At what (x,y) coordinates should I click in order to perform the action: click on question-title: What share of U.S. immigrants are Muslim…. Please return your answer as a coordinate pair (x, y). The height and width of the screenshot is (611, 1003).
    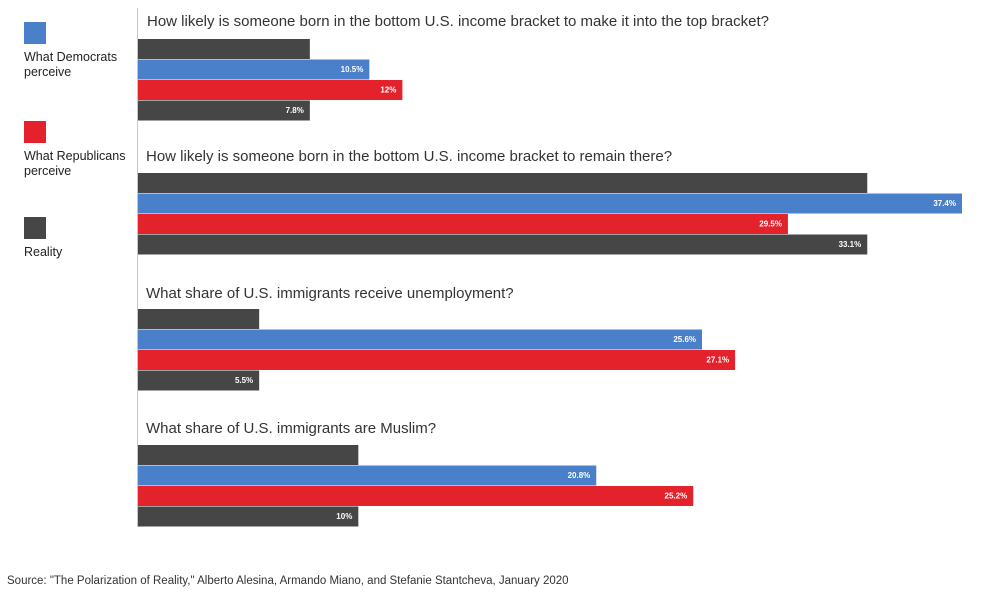
    Looking at the image, I should click on (291, 428).